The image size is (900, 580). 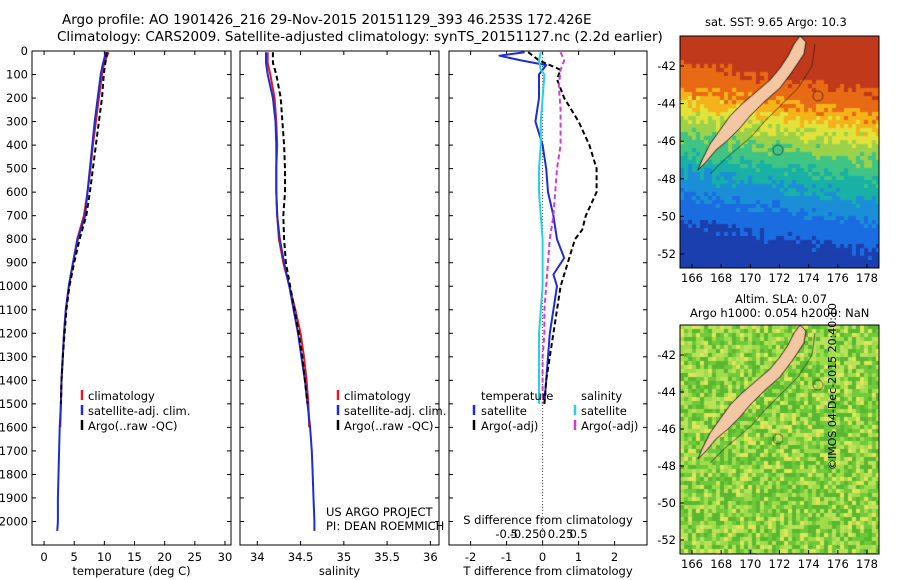 What do you see at coordinates (17, 192) in the screenshot?
I see `y-tick-label: 600` at bounding box center [17, 192].